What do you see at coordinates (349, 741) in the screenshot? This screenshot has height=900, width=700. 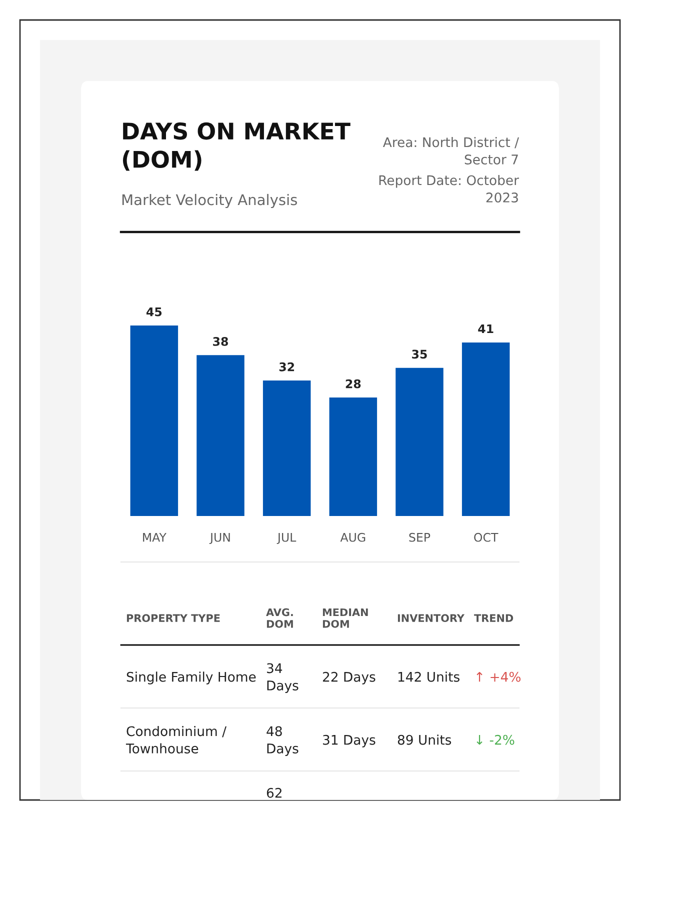 I see `text: 31 Days` at bounding box center [349, 741].